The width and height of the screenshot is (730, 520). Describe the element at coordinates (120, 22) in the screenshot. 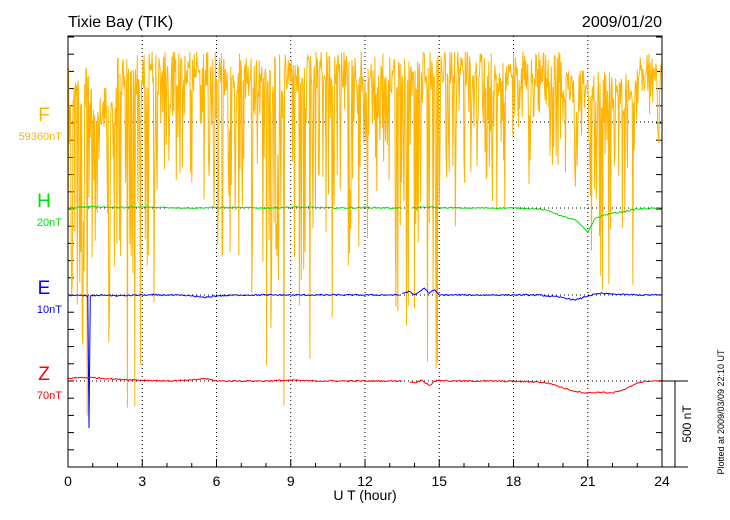

I see `chart-title: Tixie Bay (TIK)` at that location.